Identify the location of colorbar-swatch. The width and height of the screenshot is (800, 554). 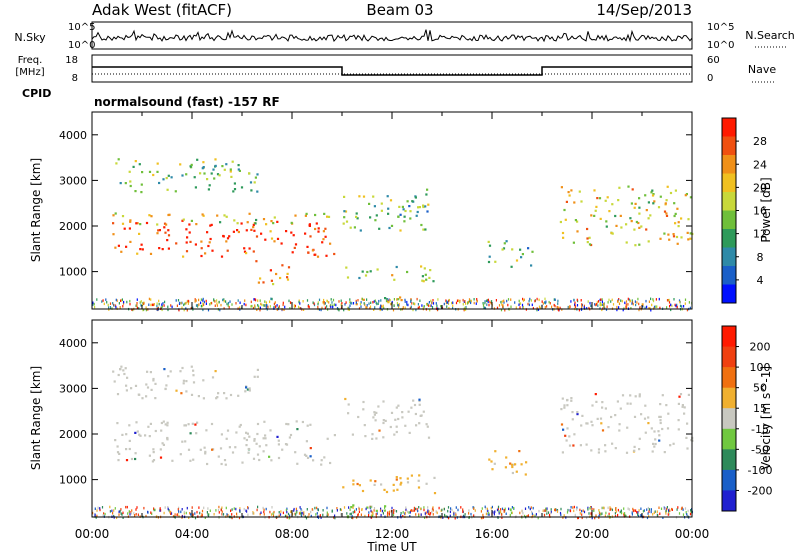
(729, 257).